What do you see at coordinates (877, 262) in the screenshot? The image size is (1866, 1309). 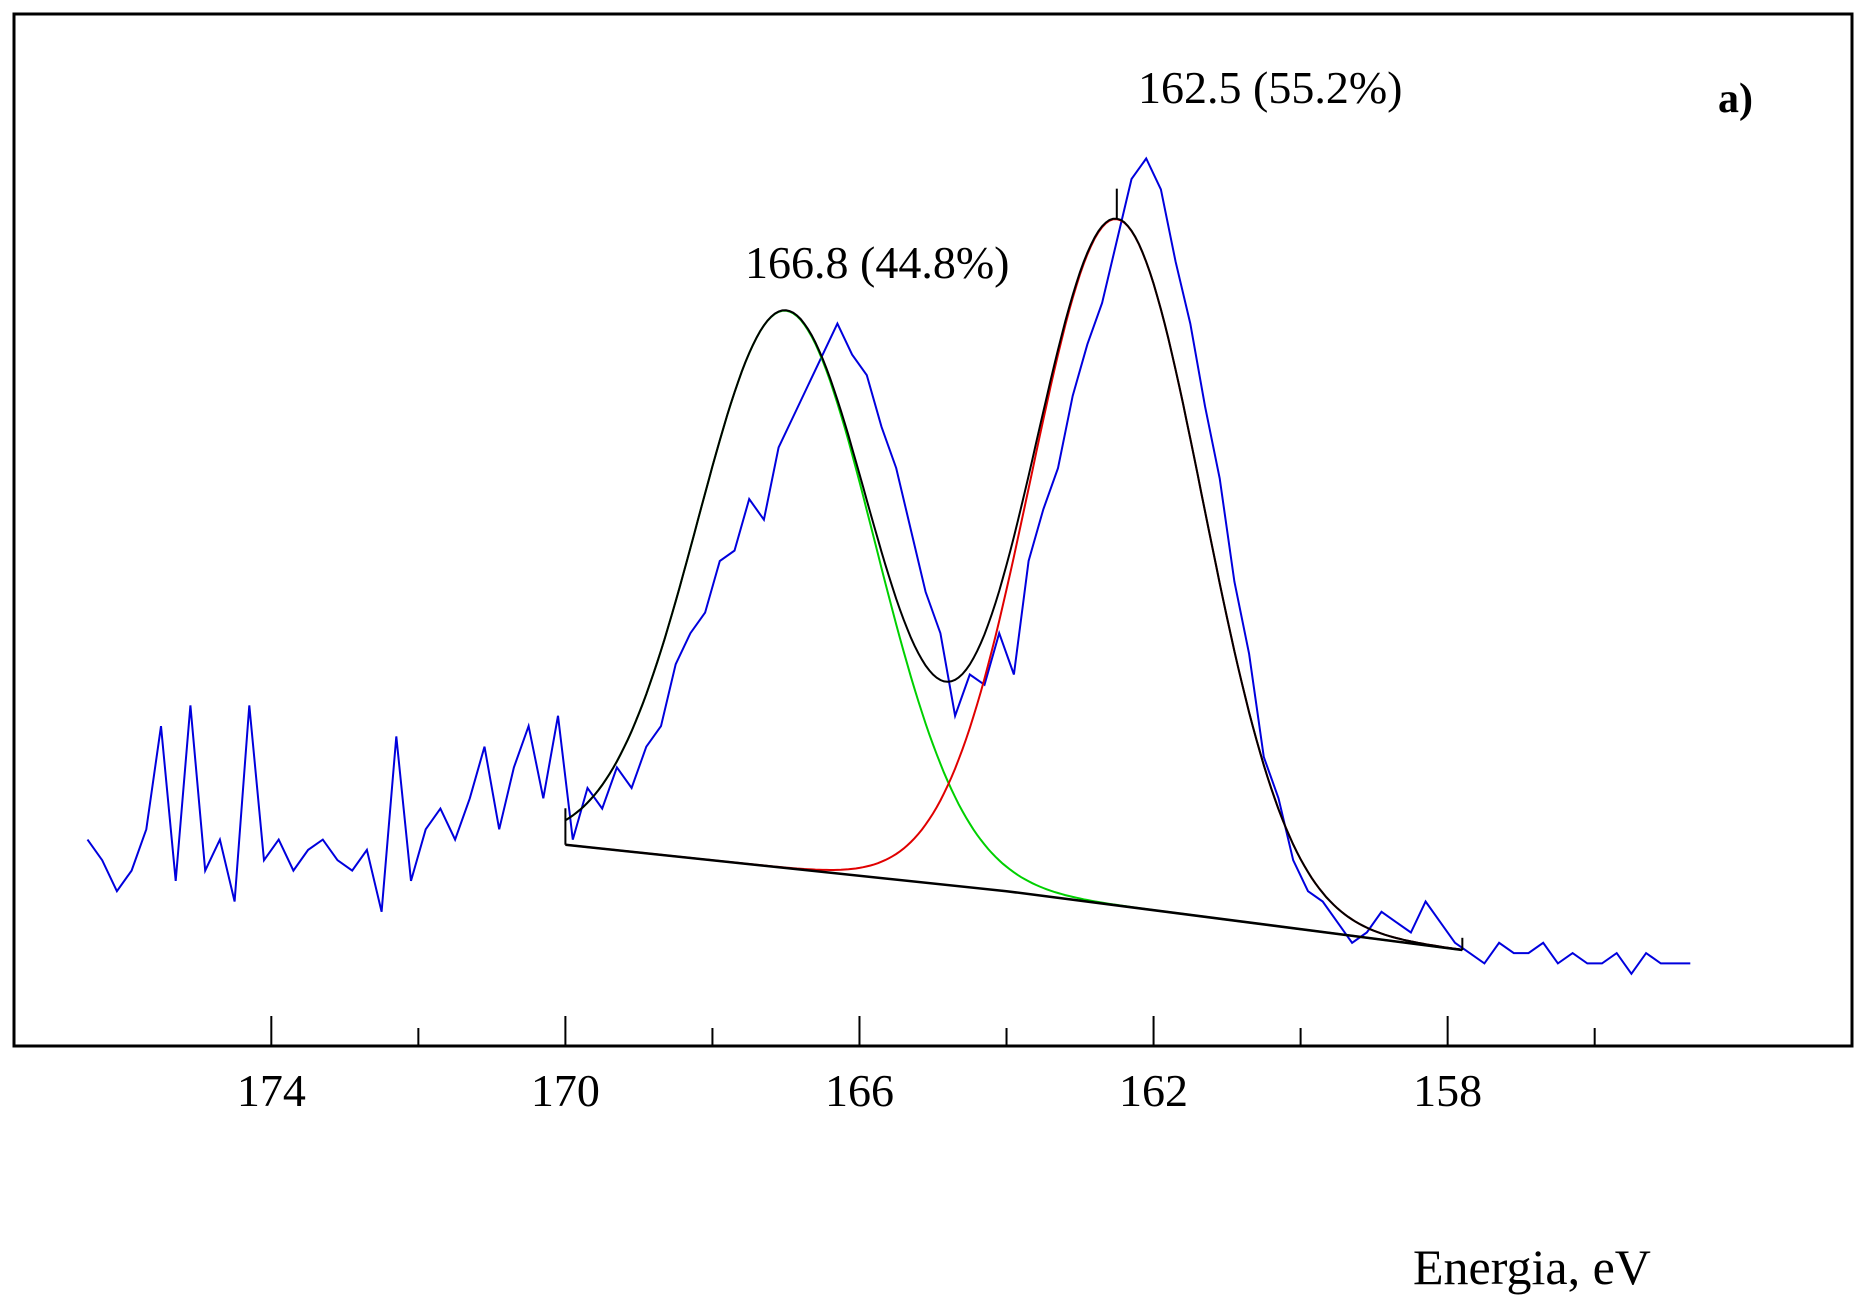 I see `peak-annotation-166: 166.8 (44.8%)` at bounding box center [877, 262].